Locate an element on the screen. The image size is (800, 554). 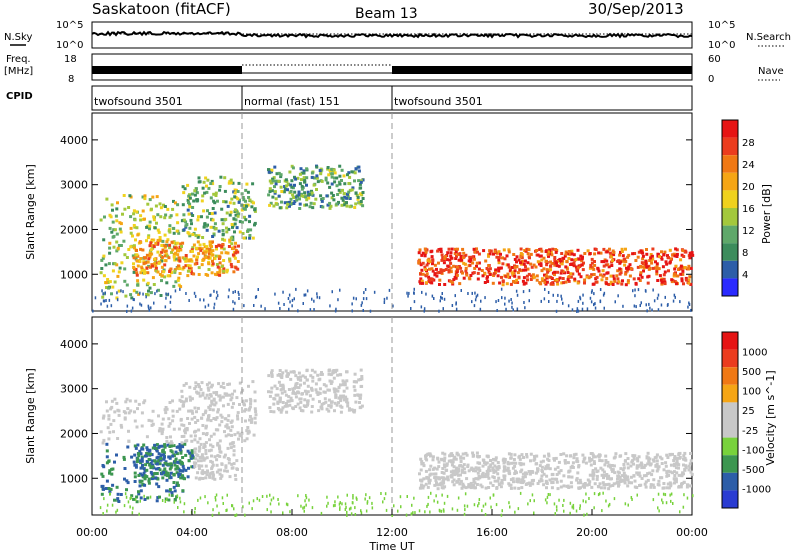
x-tick-label: 00:00 is located at coordinates (692, 532).